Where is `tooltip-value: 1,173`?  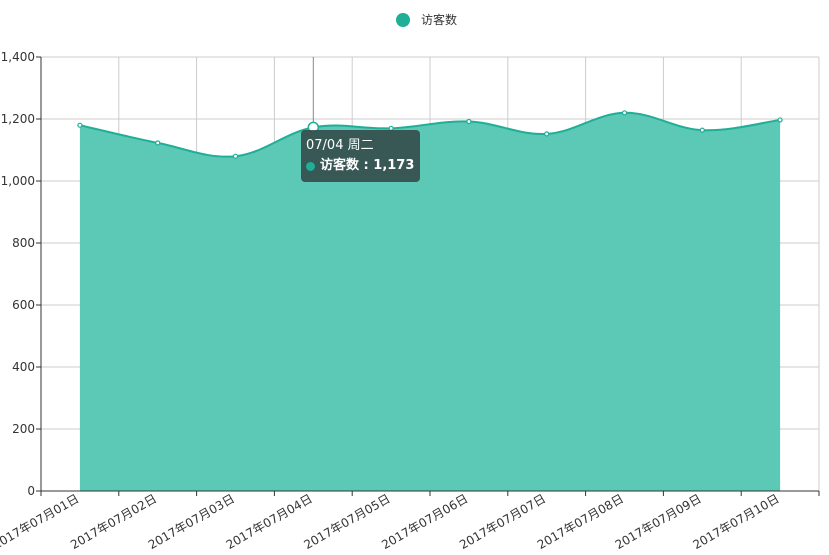
tooltip-value: 1,173 is located at coordinates (394, 165).